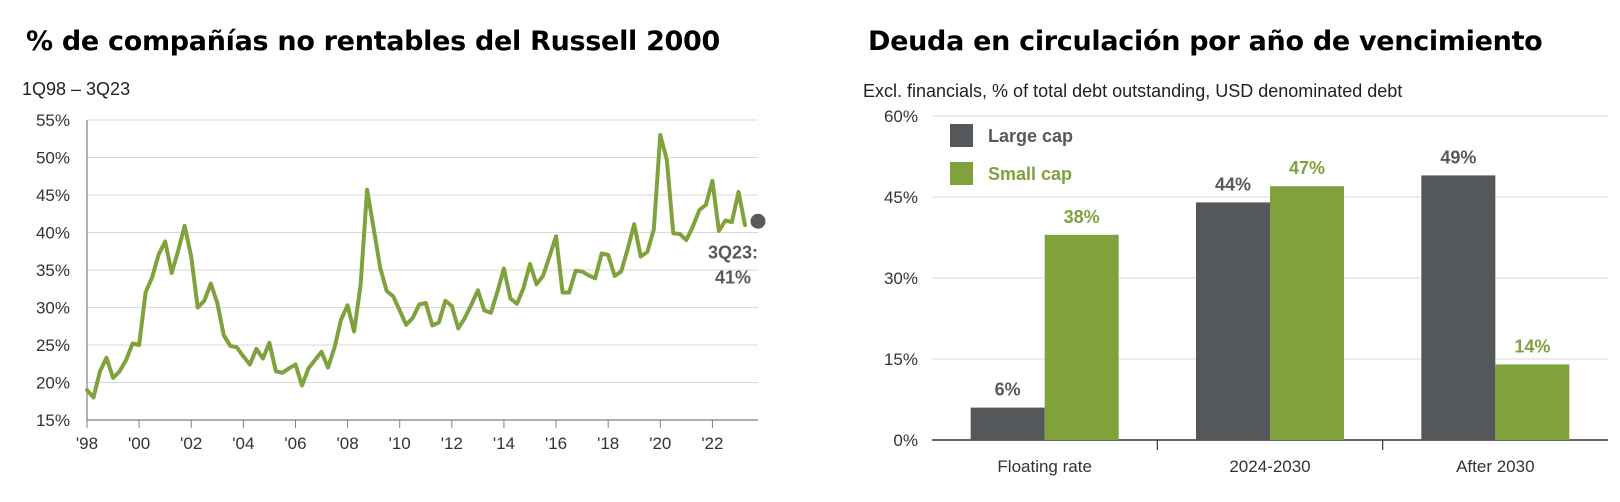 The width and height of the screenshot is (1620, 502). I want to click on x-tick-label: '06, so click(295, 443).